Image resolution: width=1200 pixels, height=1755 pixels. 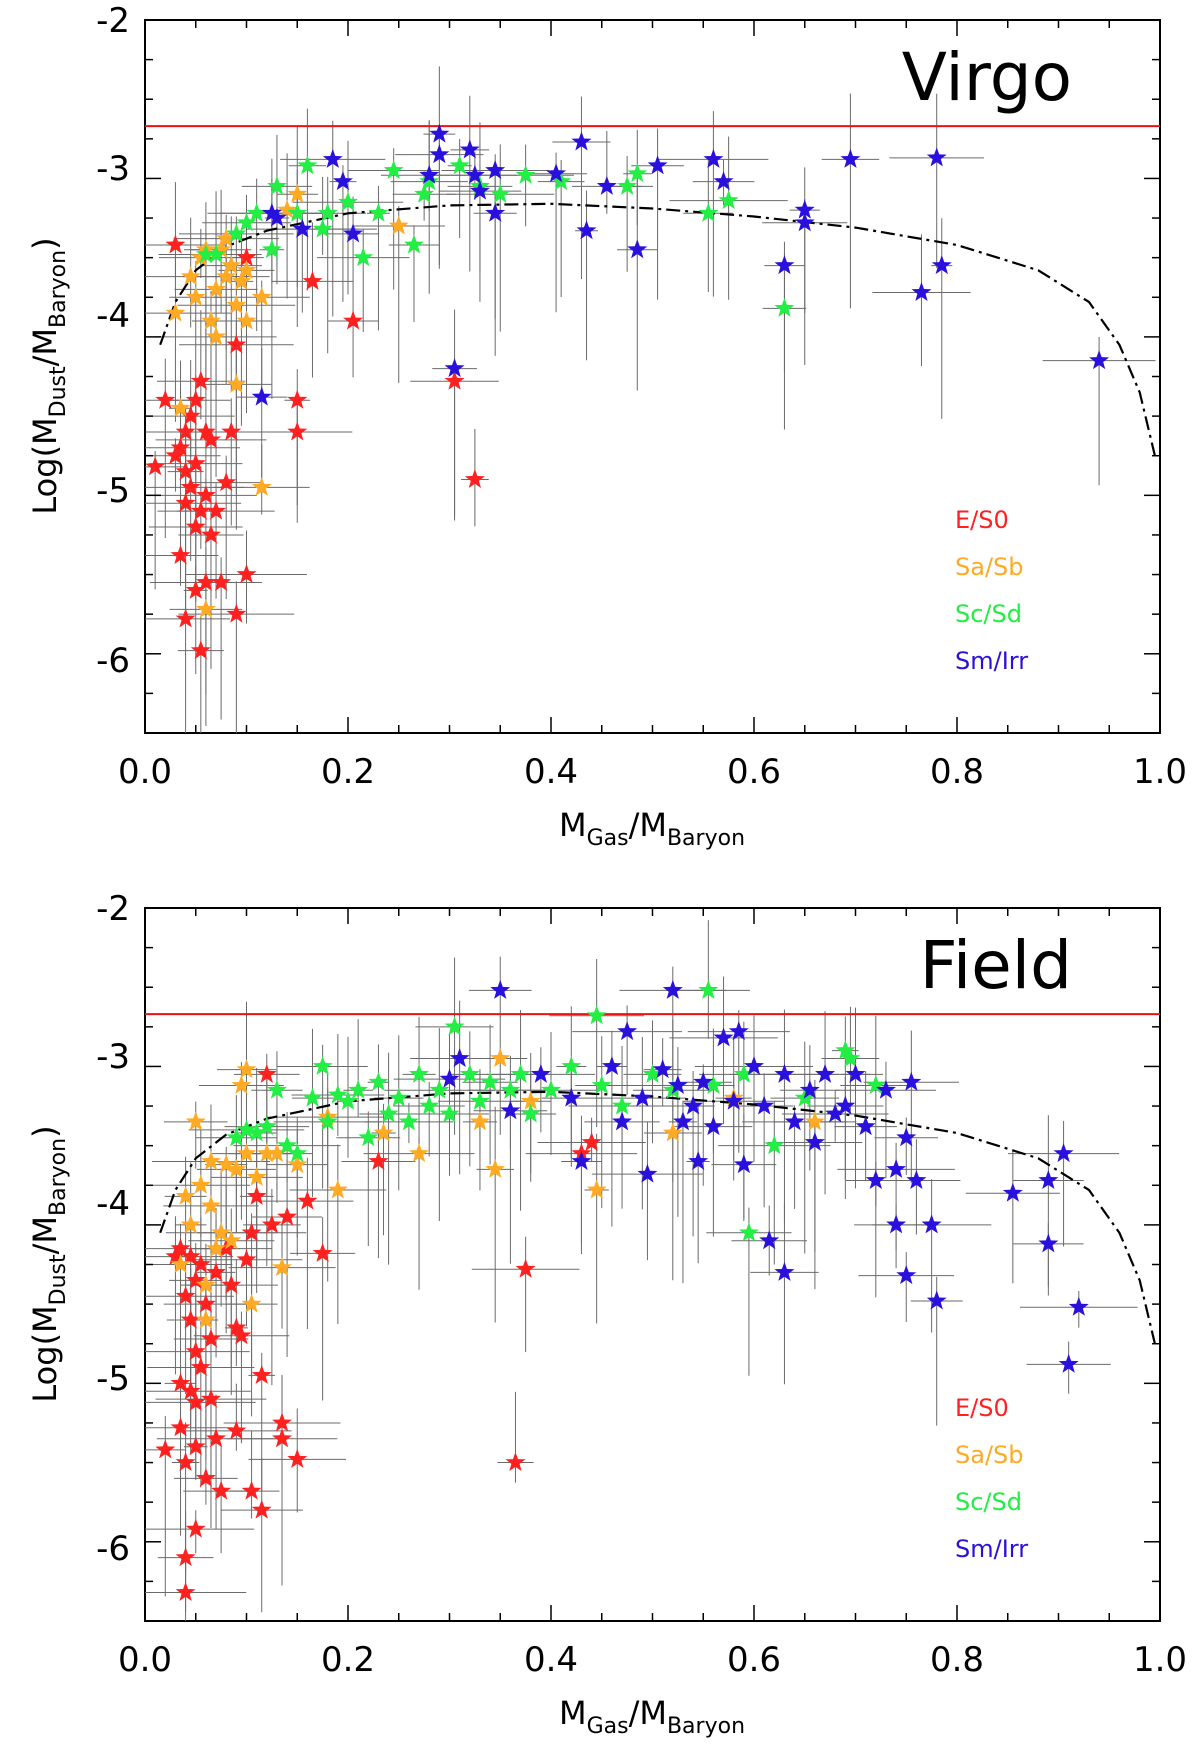 I want to click on y-tick-label: -6, so click(x=113, y=1549).